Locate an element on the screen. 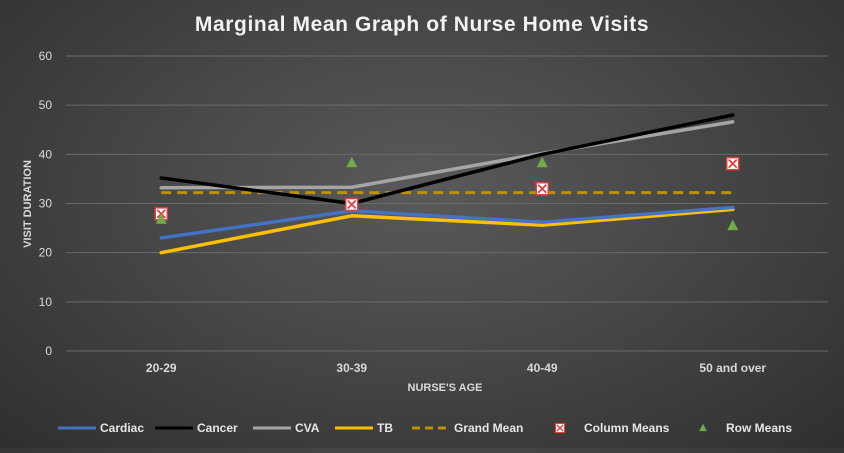 The image size is (844, 453). x-tick-label: 40-49 is located at coordinates (542, 368).